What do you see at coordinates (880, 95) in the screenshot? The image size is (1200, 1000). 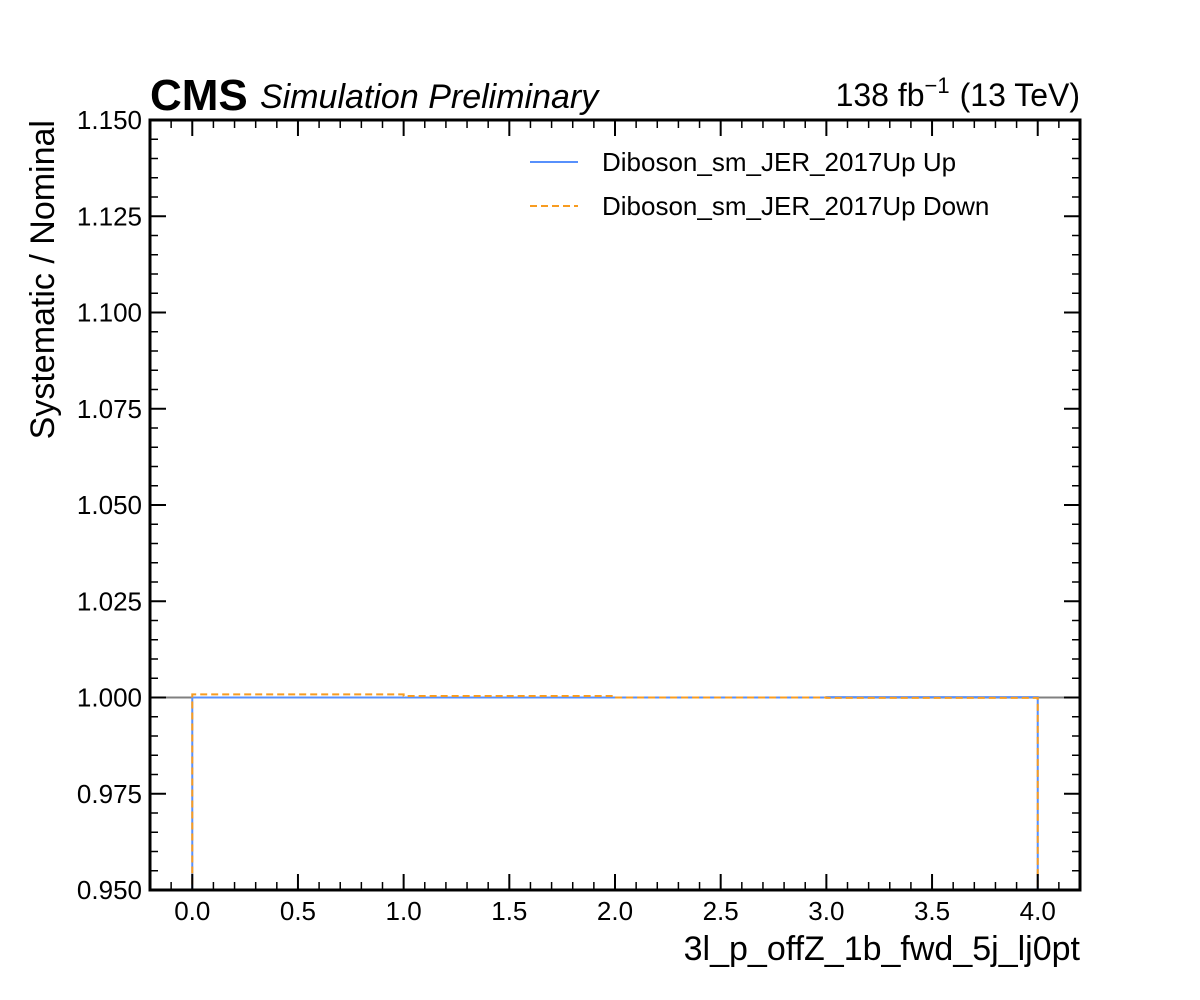 I see `lumi-value: 138 fb` at bounding box center [880, 95].